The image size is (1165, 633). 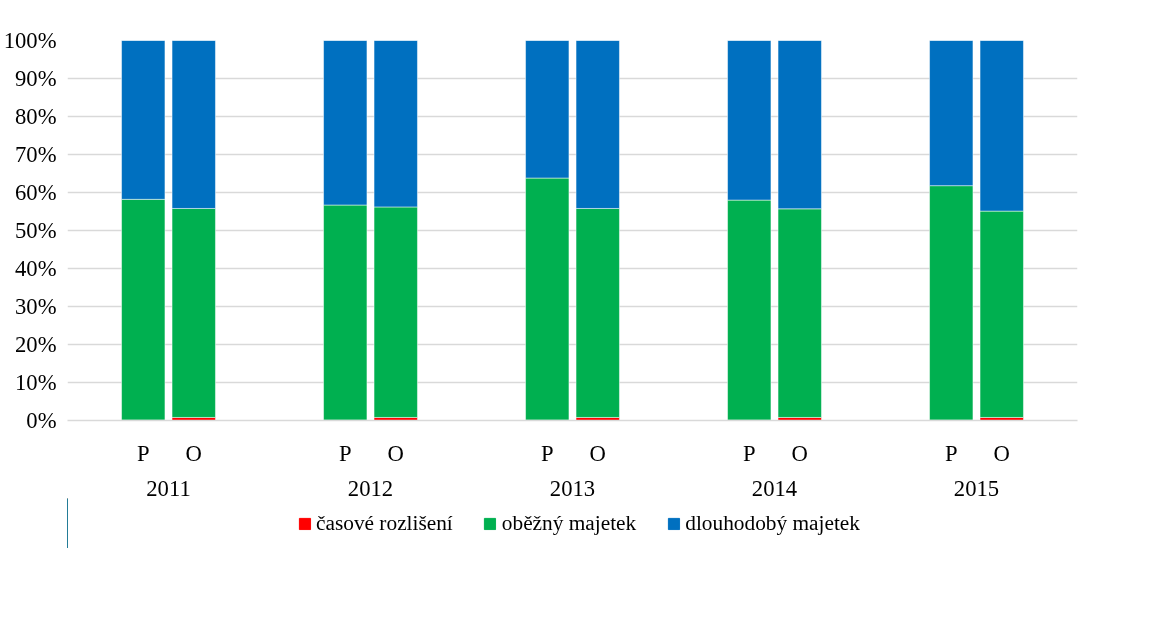 What do you see at coordinates (774, 488) in the screenshot?
I see `text: 2014` at bounding box center [774, 488].